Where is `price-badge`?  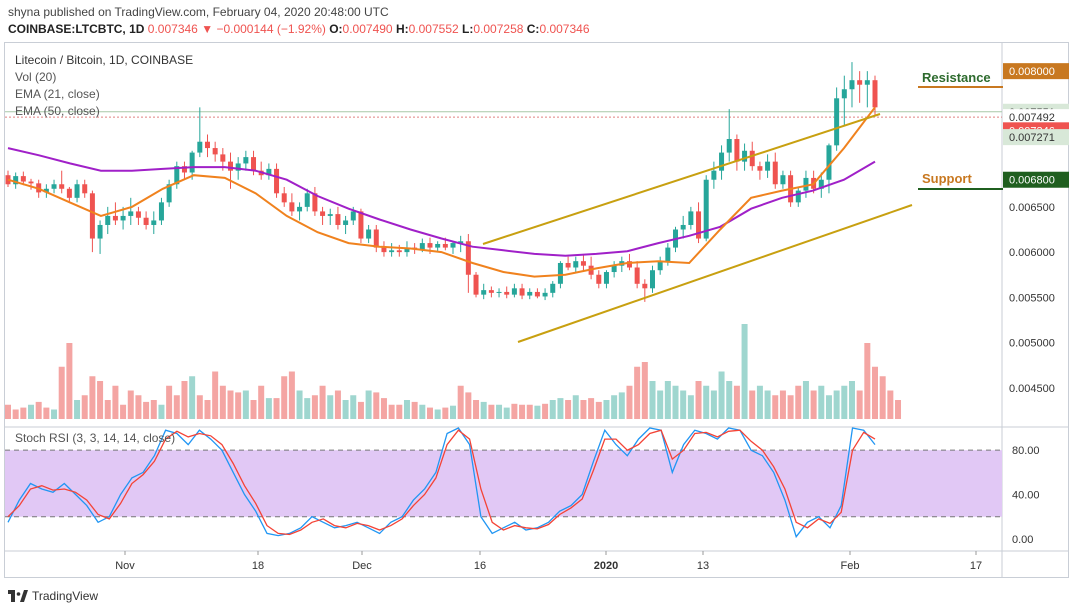
price-badge is located at coordinates (1036, 137).